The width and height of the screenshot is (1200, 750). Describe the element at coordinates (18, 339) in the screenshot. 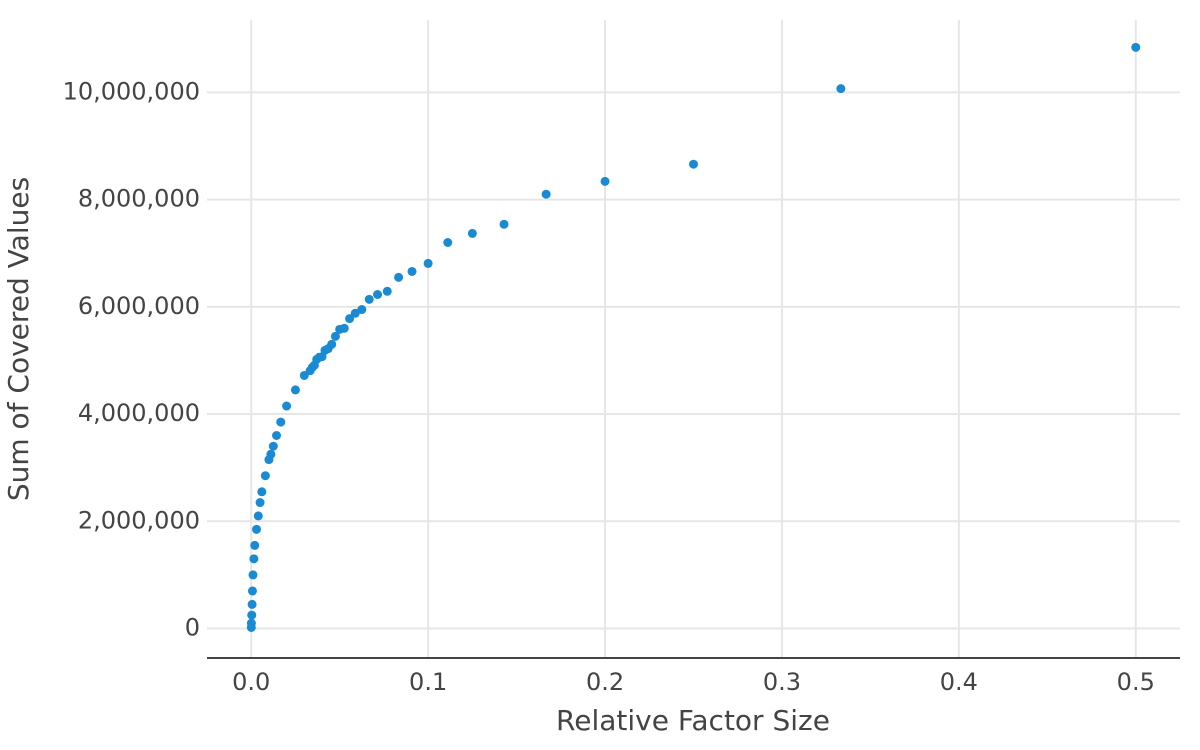

I see `y-axis-label: Sum of Covered Values` at that location.